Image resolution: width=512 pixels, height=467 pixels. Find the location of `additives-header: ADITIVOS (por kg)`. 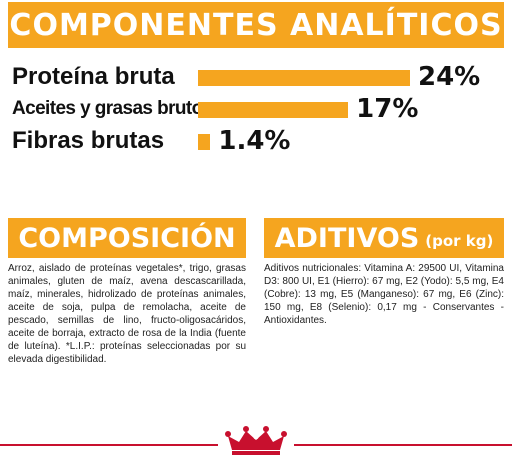

additives-header: ADITIVOS (por kg) is located at coordinates (384, 238).